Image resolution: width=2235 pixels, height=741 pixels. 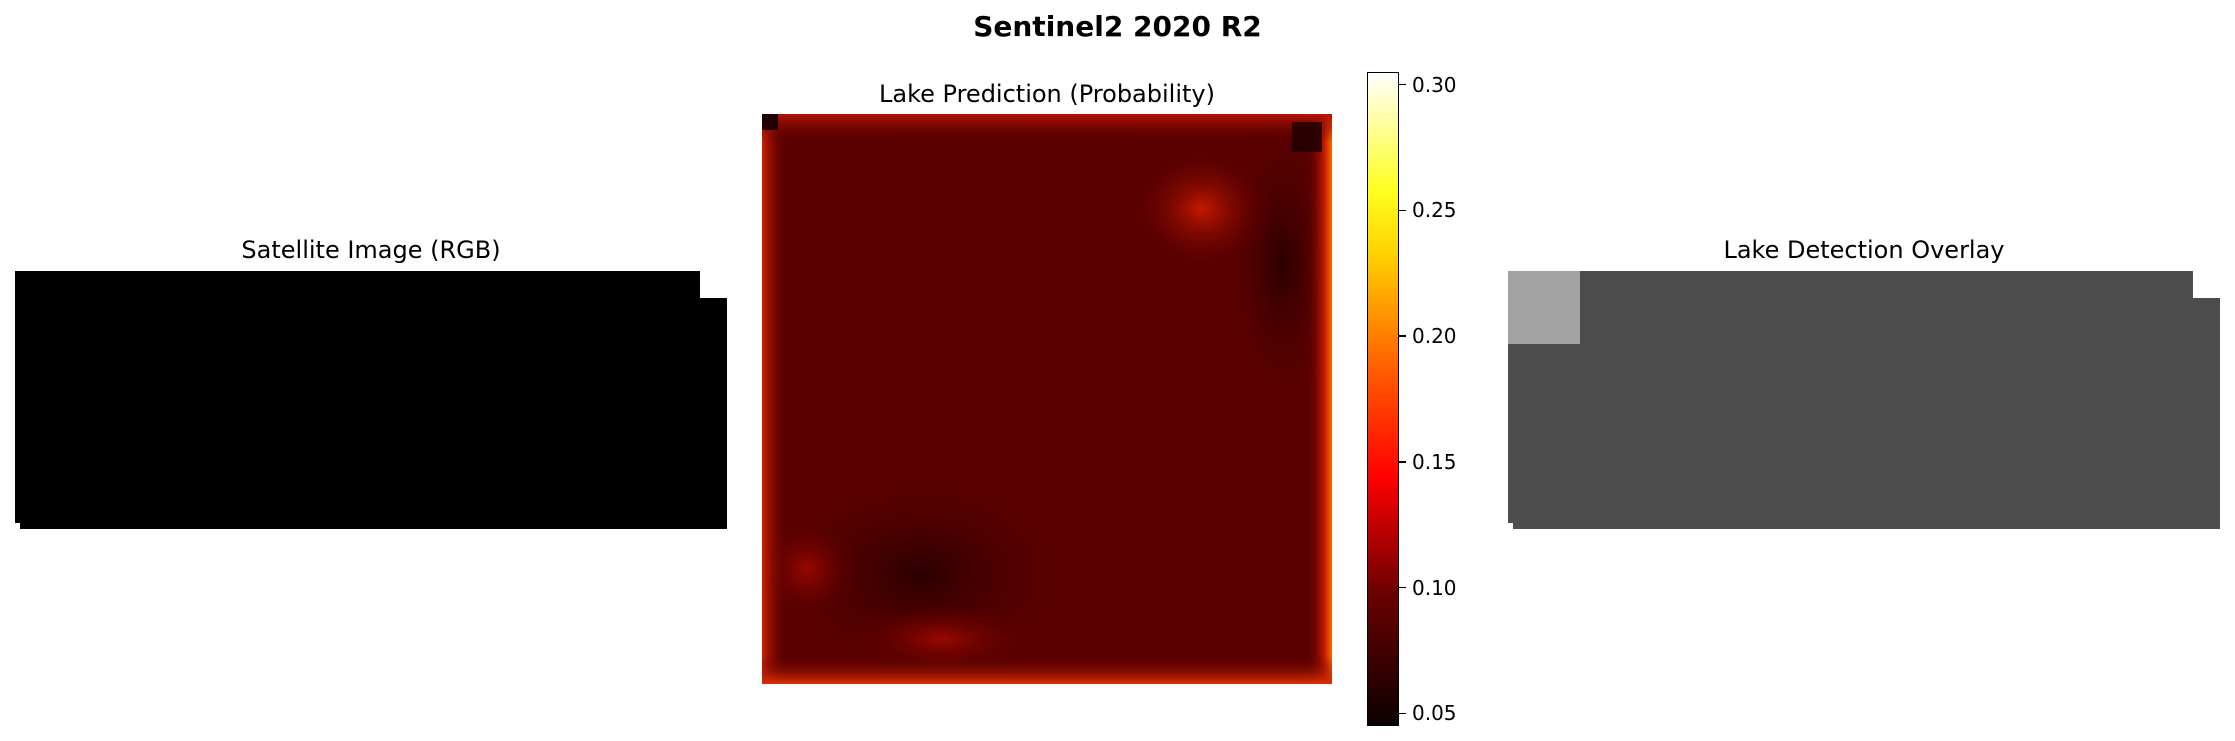 What do you see at coordinates (1319, 399) in the screenshot?
I see `heatmap-edge-right` at bounding box center [1319, 399].